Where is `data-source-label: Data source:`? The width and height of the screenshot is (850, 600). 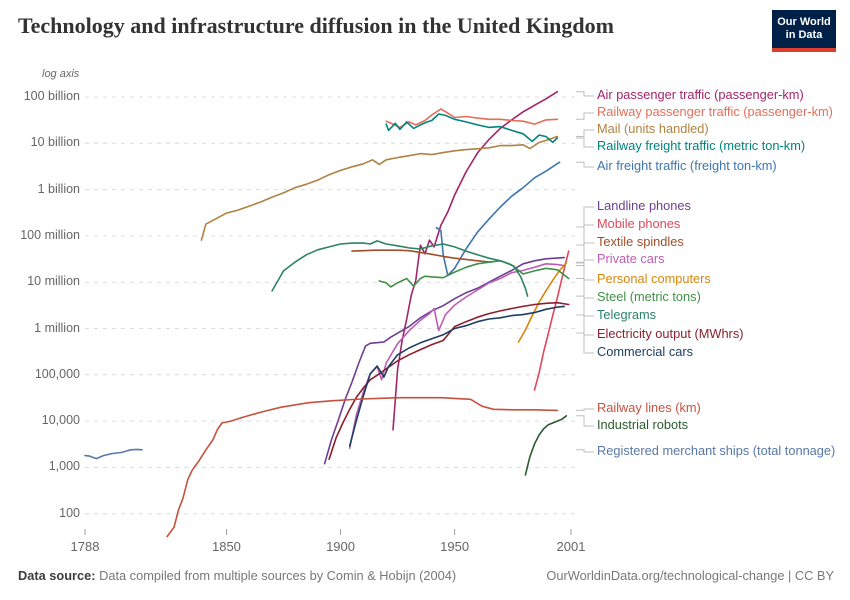 data-source-label: Data source: is located at coordinates (57, 575).